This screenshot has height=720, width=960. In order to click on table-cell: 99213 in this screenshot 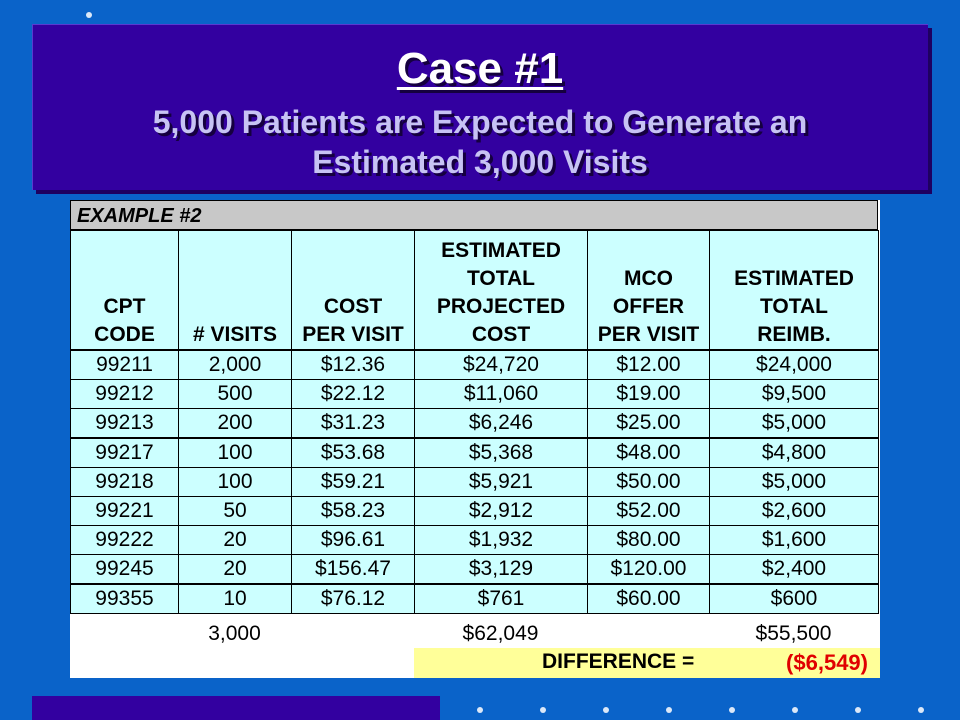, I will do `click(124, 423)`.